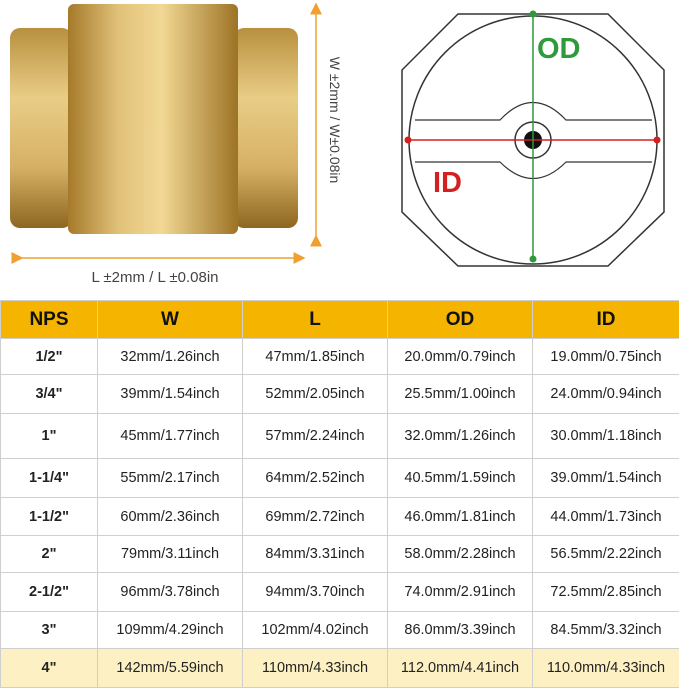  Describe the element at coordinates (49, 630) in the screenshot. I see `nps-cell: 3"` at that location.